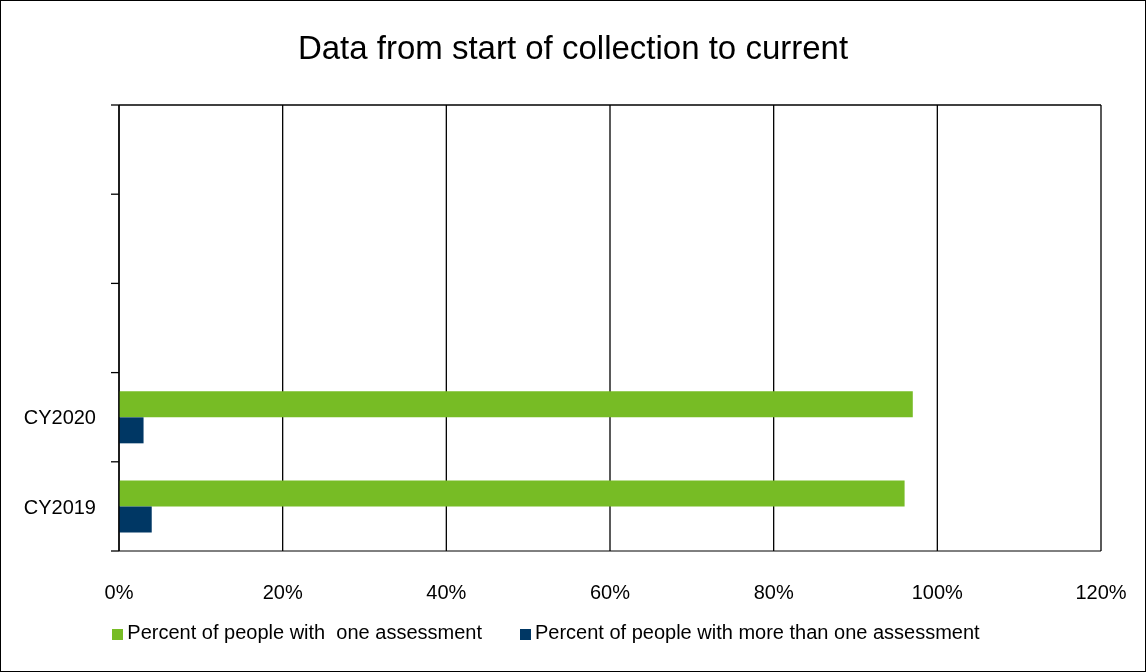  Describe the element at coordinates (573, 48) in the screenshot. I see `chart-title: Data from start of collection to current` at that location.